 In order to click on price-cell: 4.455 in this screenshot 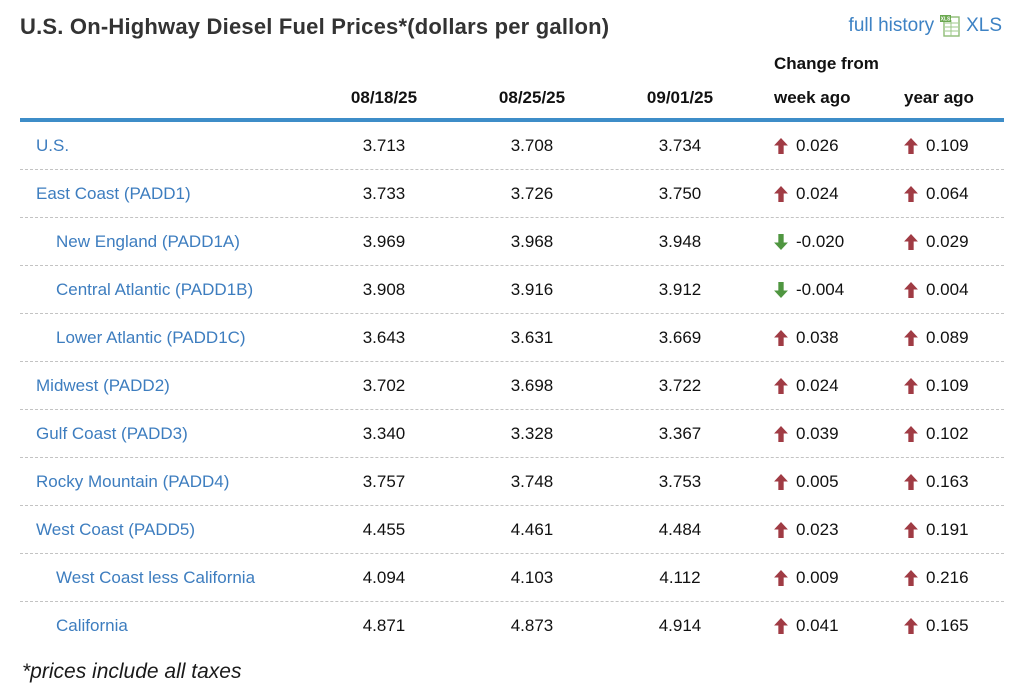, I will do `click(384, 529)`.